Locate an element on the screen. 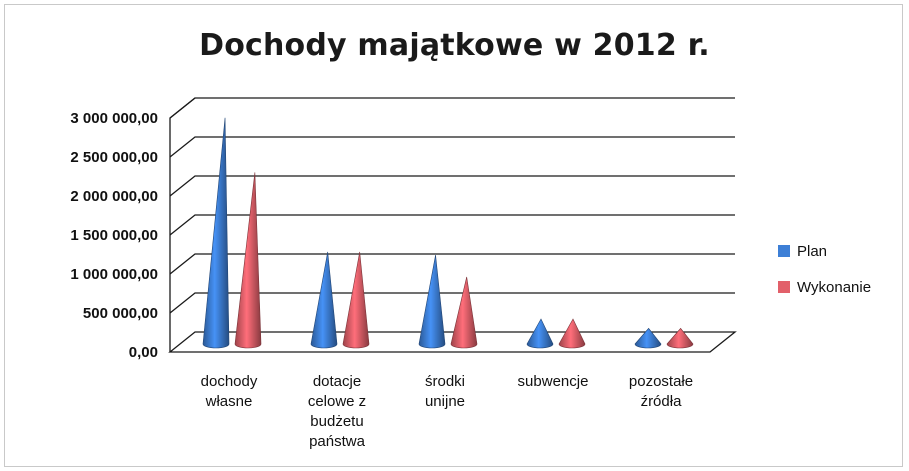 The height and width of the screenshot is (471, 909). category-label: dochody własne is located at coordinates (229, 391).